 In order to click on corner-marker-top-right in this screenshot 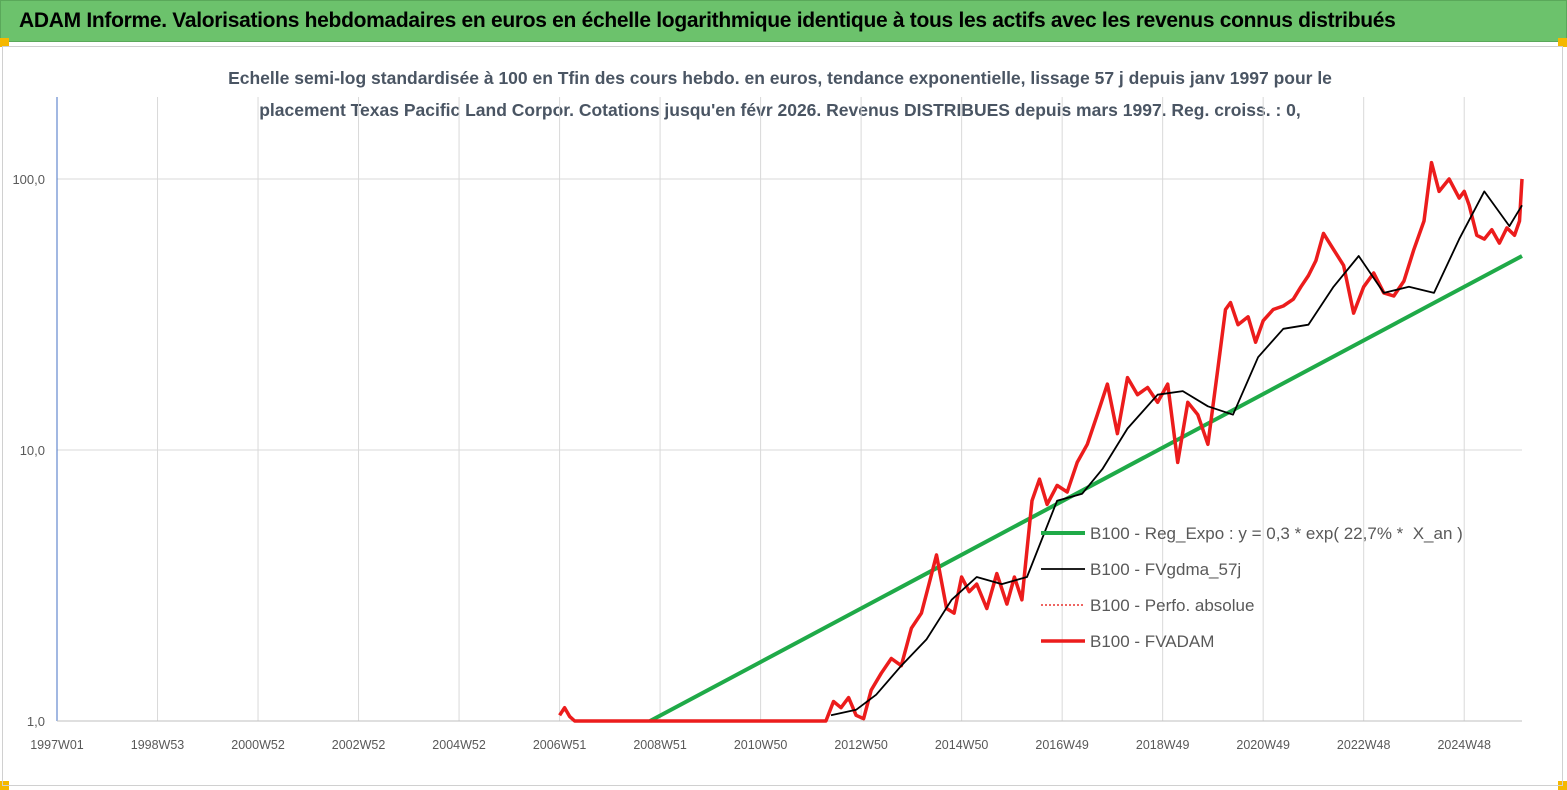, I will do `click(1562, 42)`.